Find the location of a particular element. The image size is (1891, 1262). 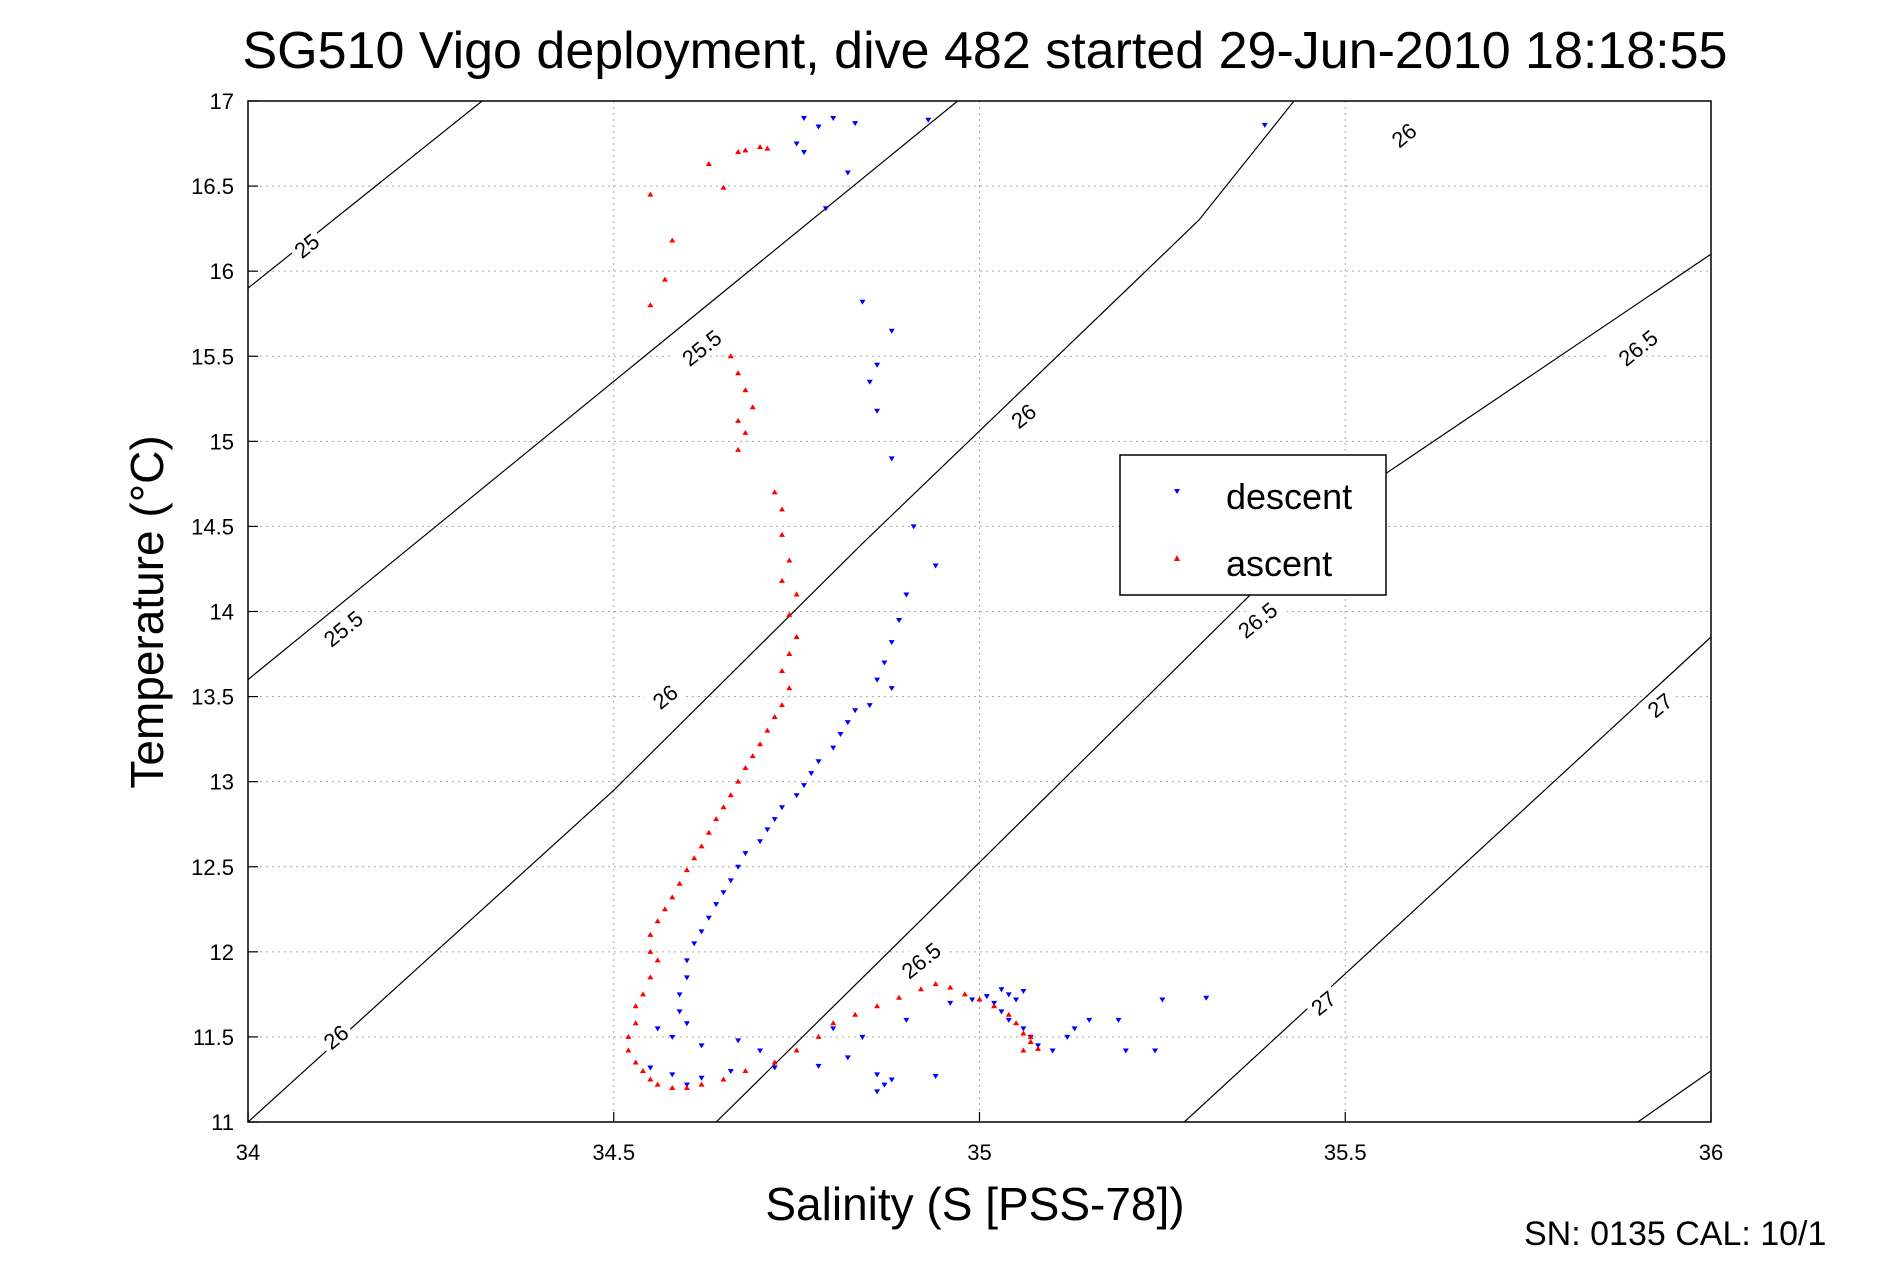

contour-label-11: 27 is located at coordinates (1659, 704).